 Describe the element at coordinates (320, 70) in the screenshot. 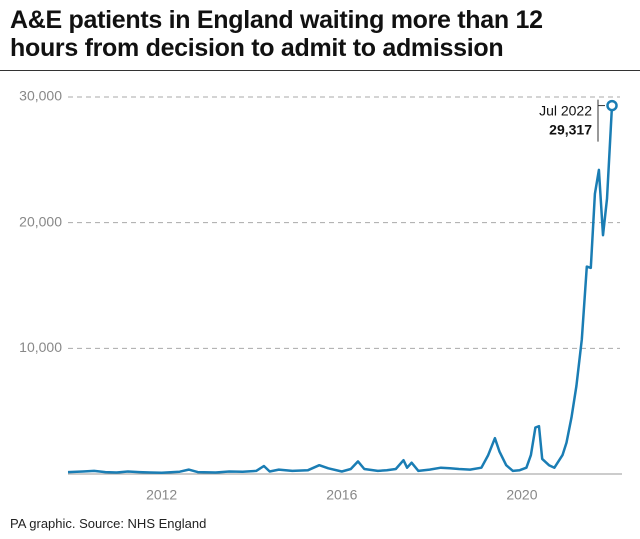

I see `title-rule` at that location.